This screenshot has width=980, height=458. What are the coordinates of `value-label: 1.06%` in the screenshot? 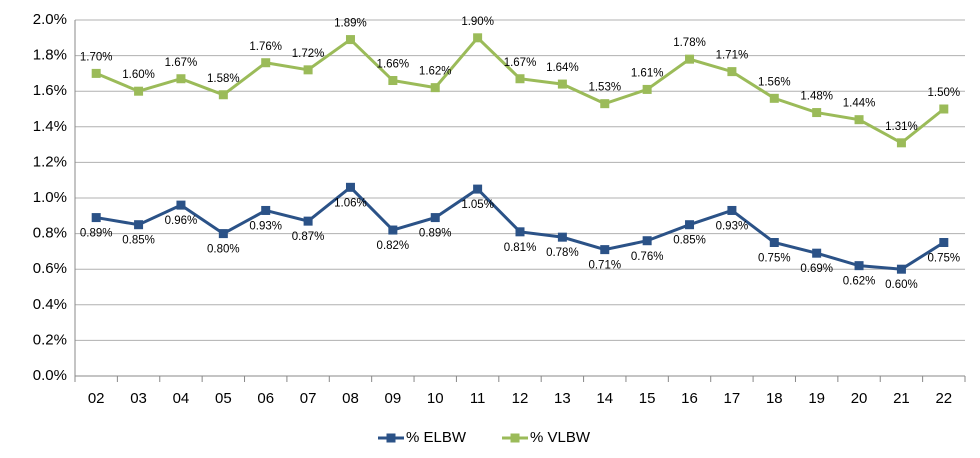 It's located at (350, 203).